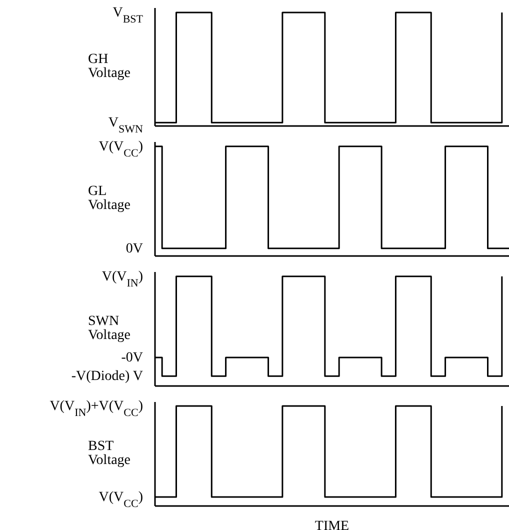 The width and height of the screenshot is (509, 530). Describe the element at coordinates (132, 358) in the screenshot. I see `text: -0V` at that location.